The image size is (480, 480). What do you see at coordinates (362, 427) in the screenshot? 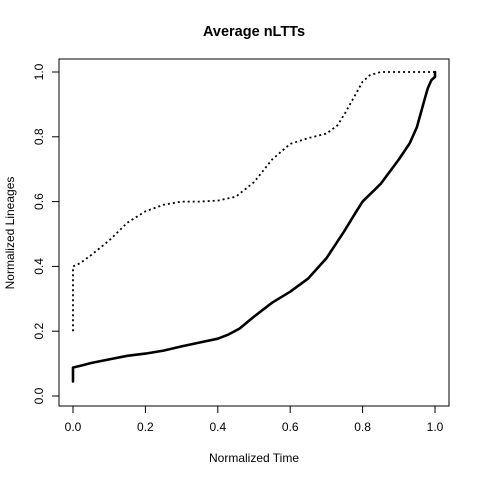
I see `x-tick-label: 0.8` at bounding box center [362, 427].